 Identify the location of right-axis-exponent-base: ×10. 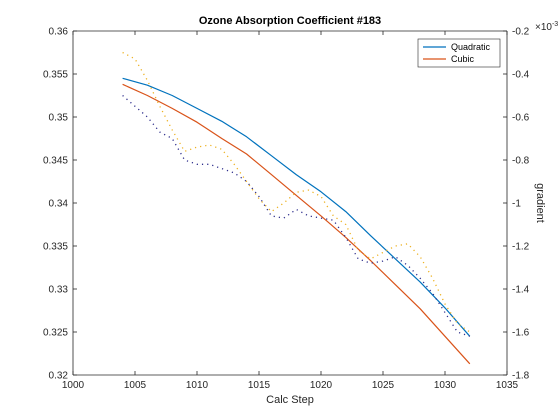
(543, 27).